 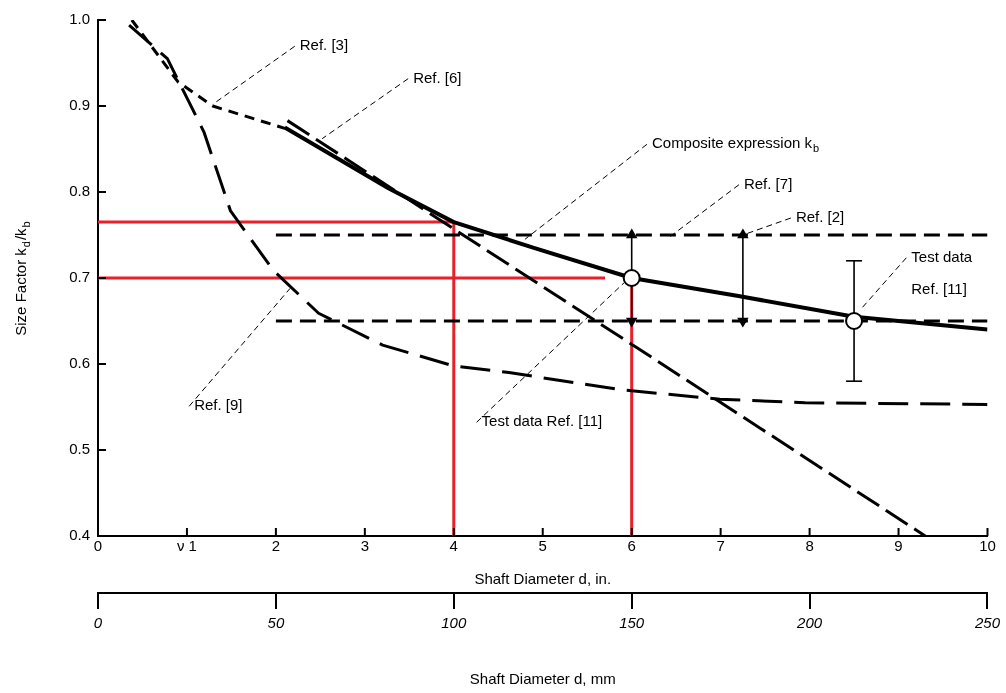 What do you see at coordinates (276, 623) in the screenshot?
I see `x2-tick-label: 50` at bounding box center [276, 623].